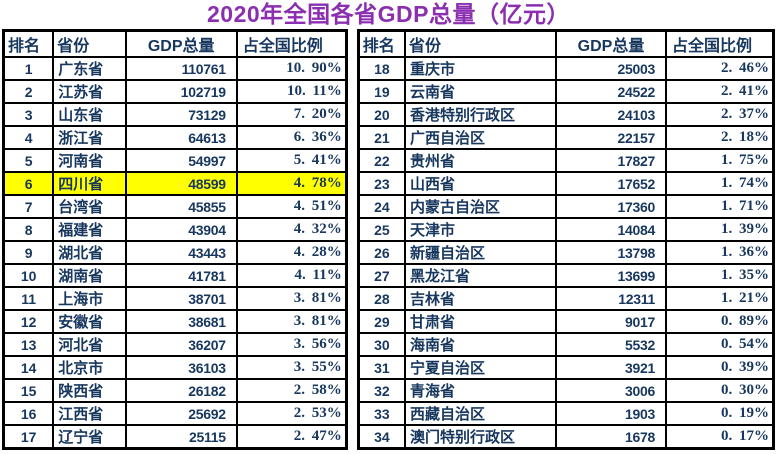  What do you see at coordinates (566, 344) in the screenshot?
I see `table-row: 30 海南省 5532 0. 54%` at bounding box center [566, 344].